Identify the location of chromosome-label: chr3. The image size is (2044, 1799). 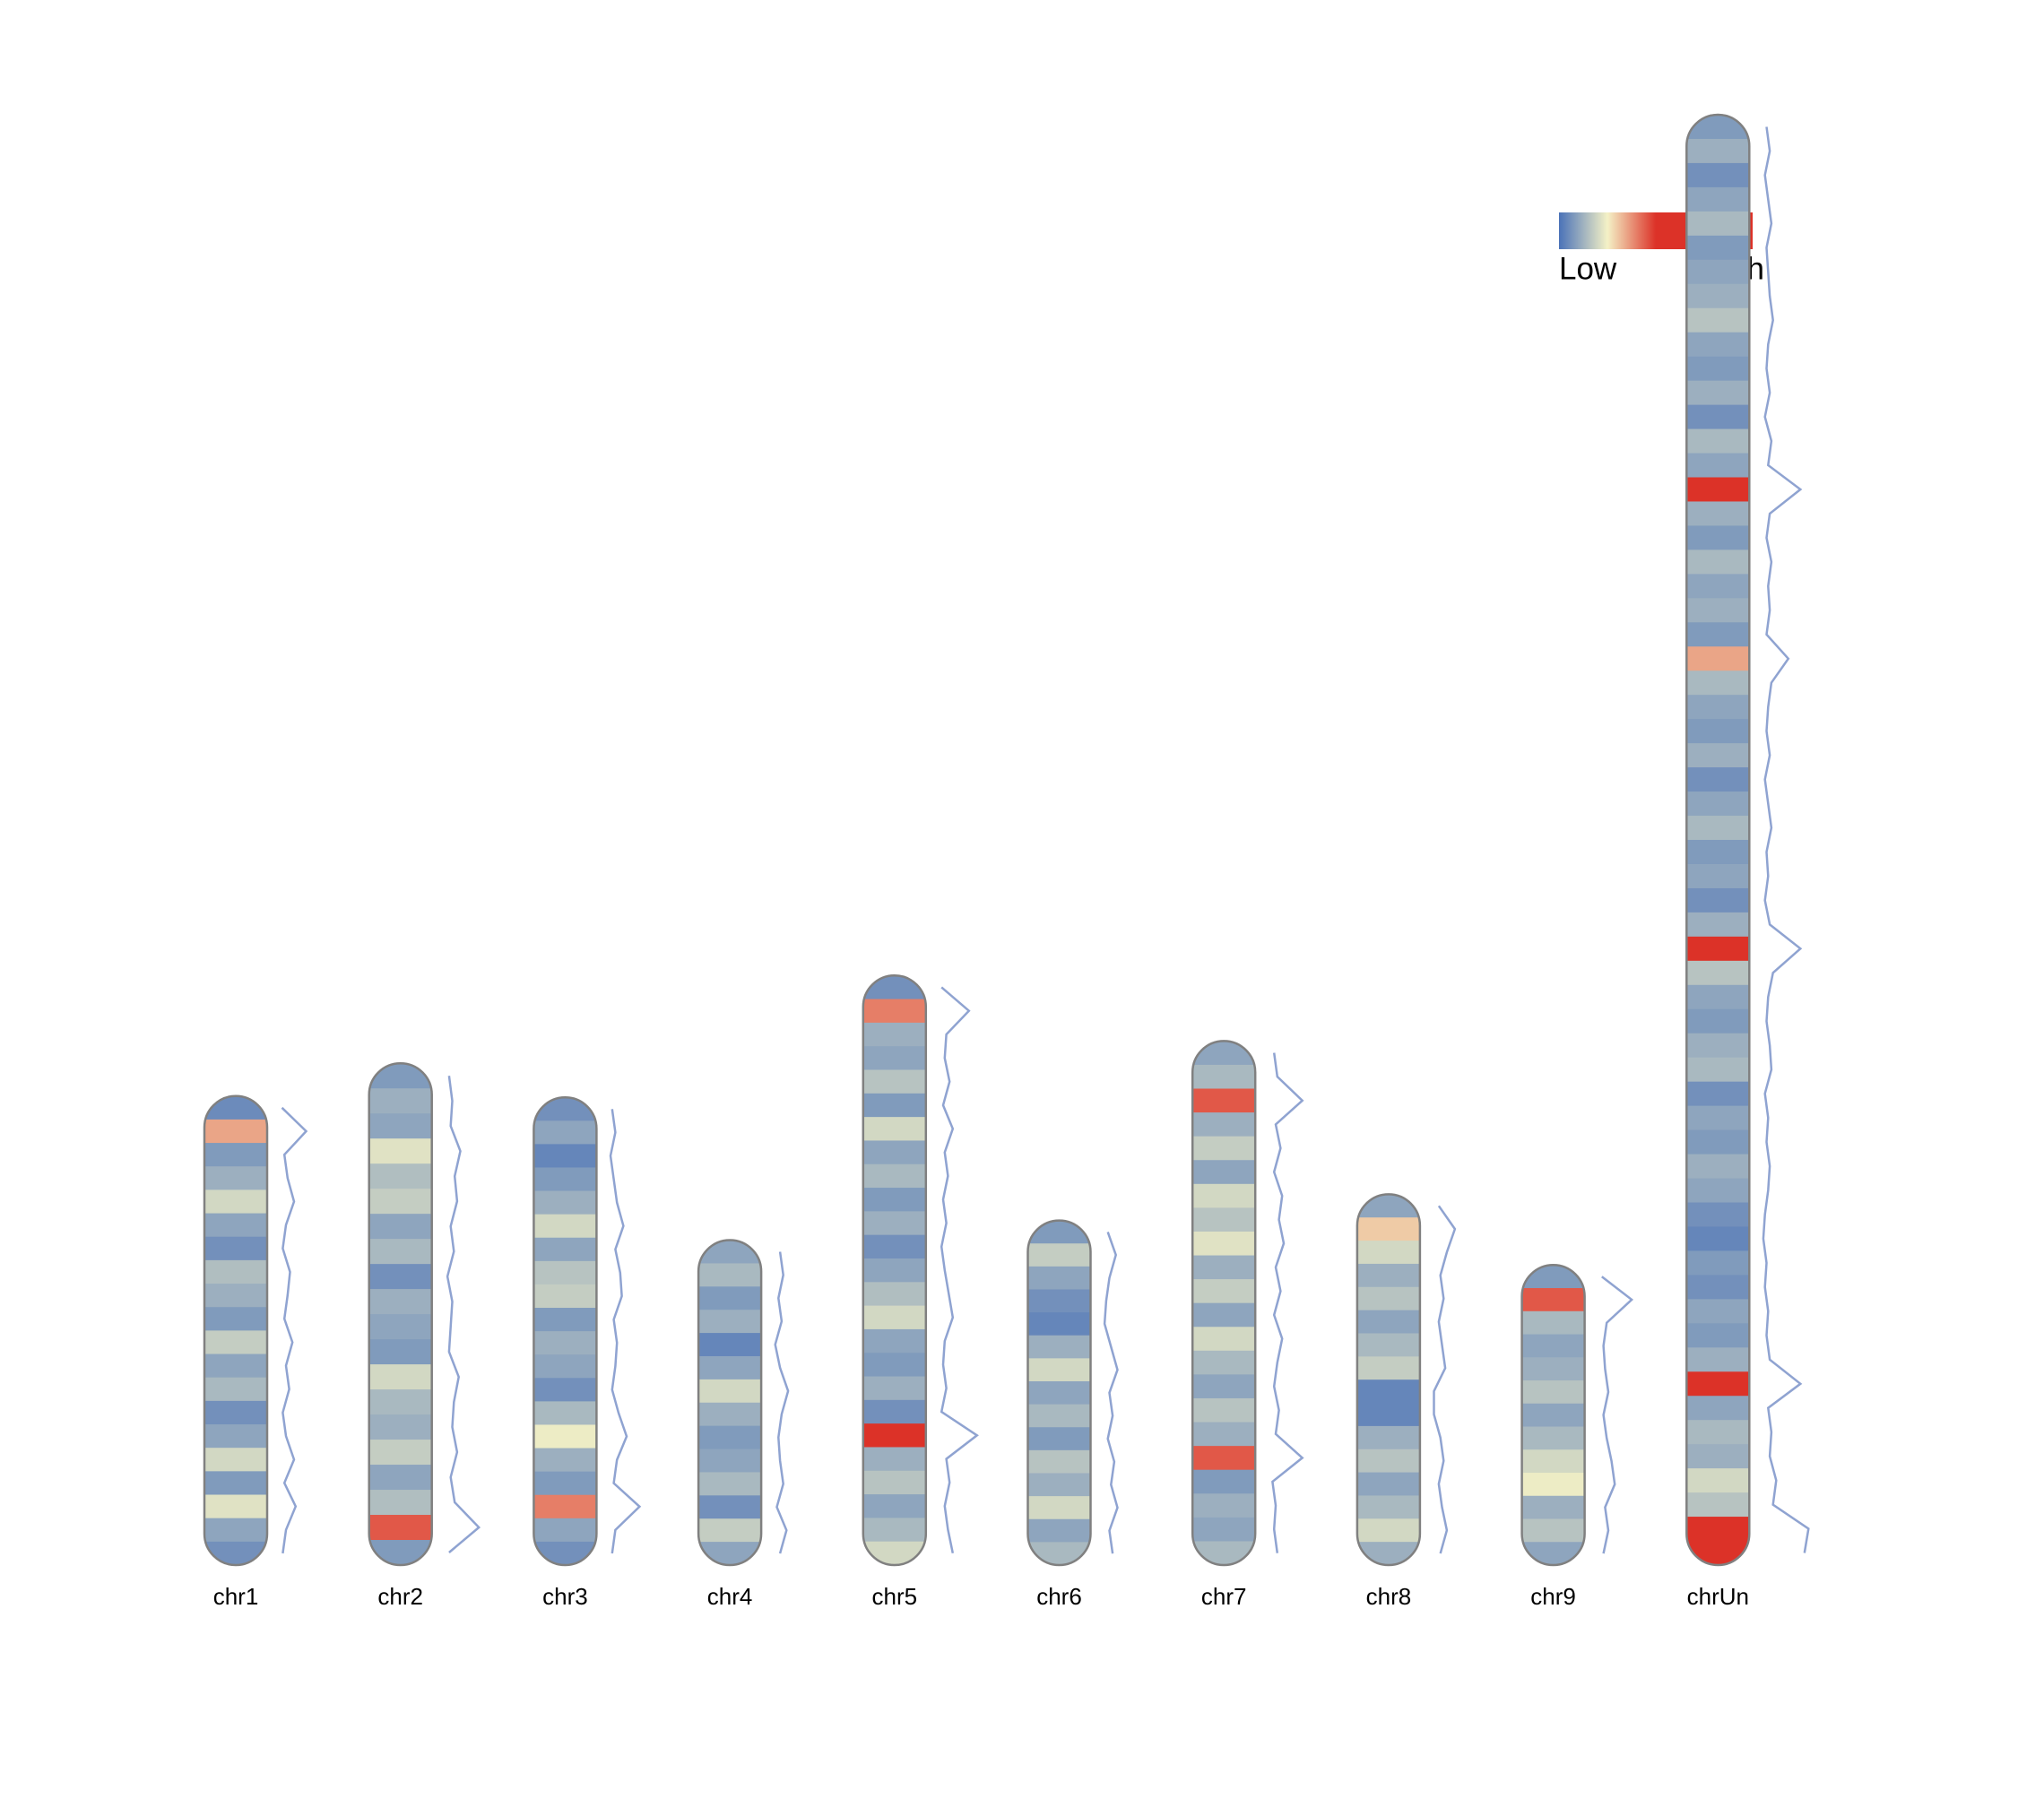
(565, 1597).